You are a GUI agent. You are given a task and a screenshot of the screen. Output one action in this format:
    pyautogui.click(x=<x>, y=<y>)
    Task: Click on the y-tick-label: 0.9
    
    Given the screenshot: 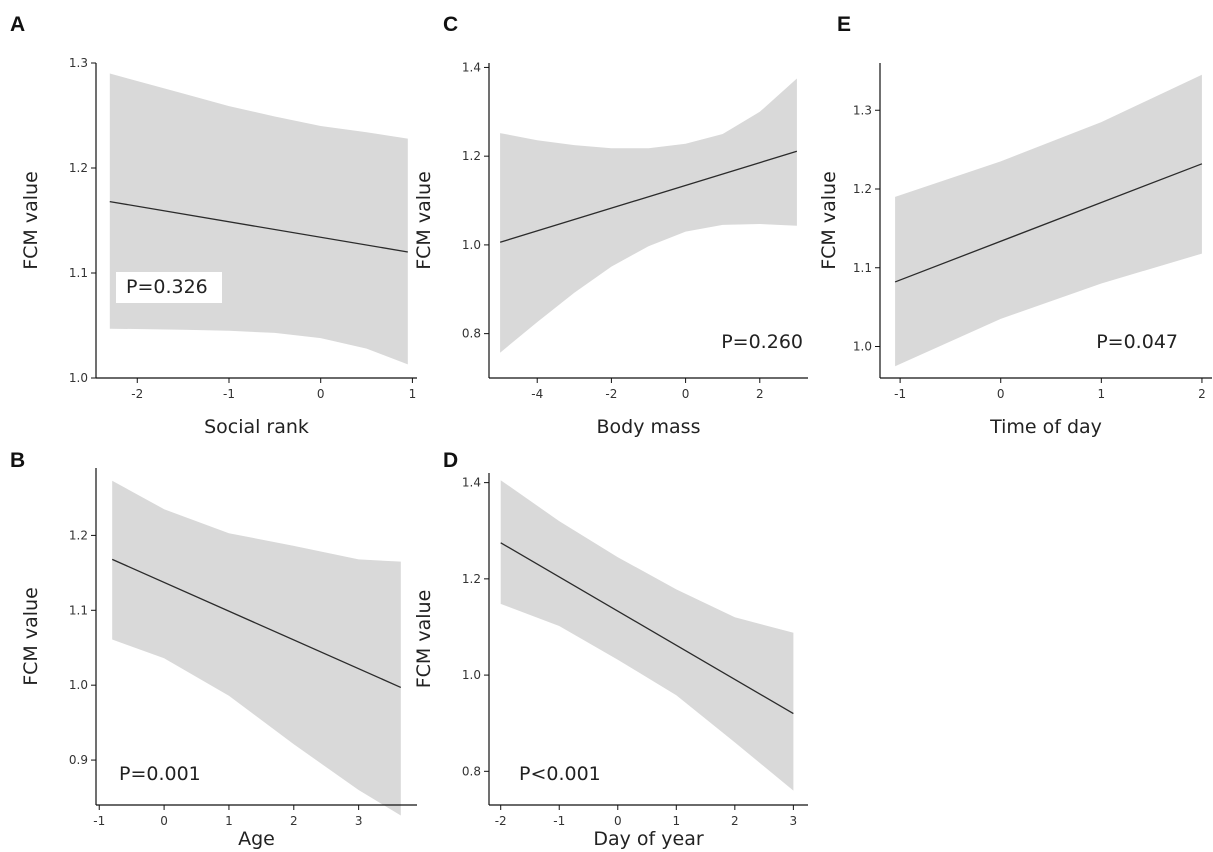 What is the action you would take?
    pyautogui.click(x=78, y=760)
    